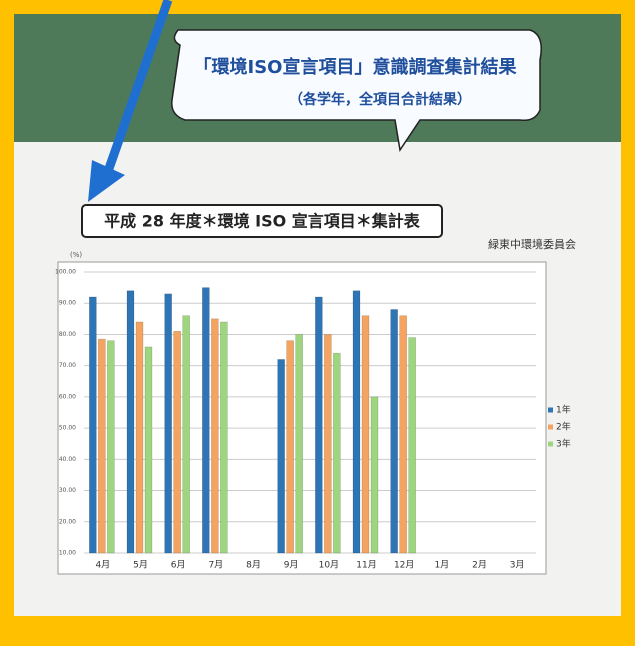 The image size is (635, 646). I want to click on y-tick-label: 10.00, so click(67, 553).